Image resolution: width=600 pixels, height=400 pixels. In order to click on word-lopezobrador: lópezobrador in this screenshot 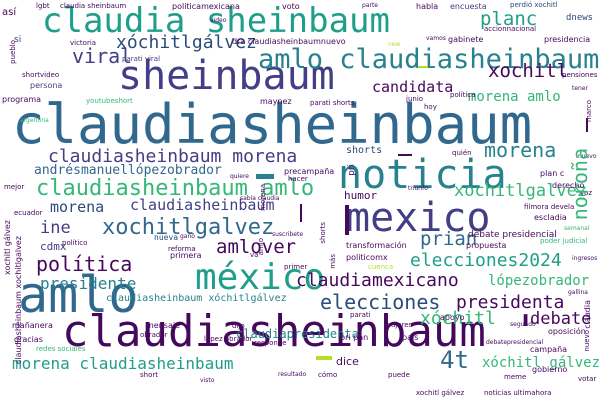, I will do `click(539, 281)`.